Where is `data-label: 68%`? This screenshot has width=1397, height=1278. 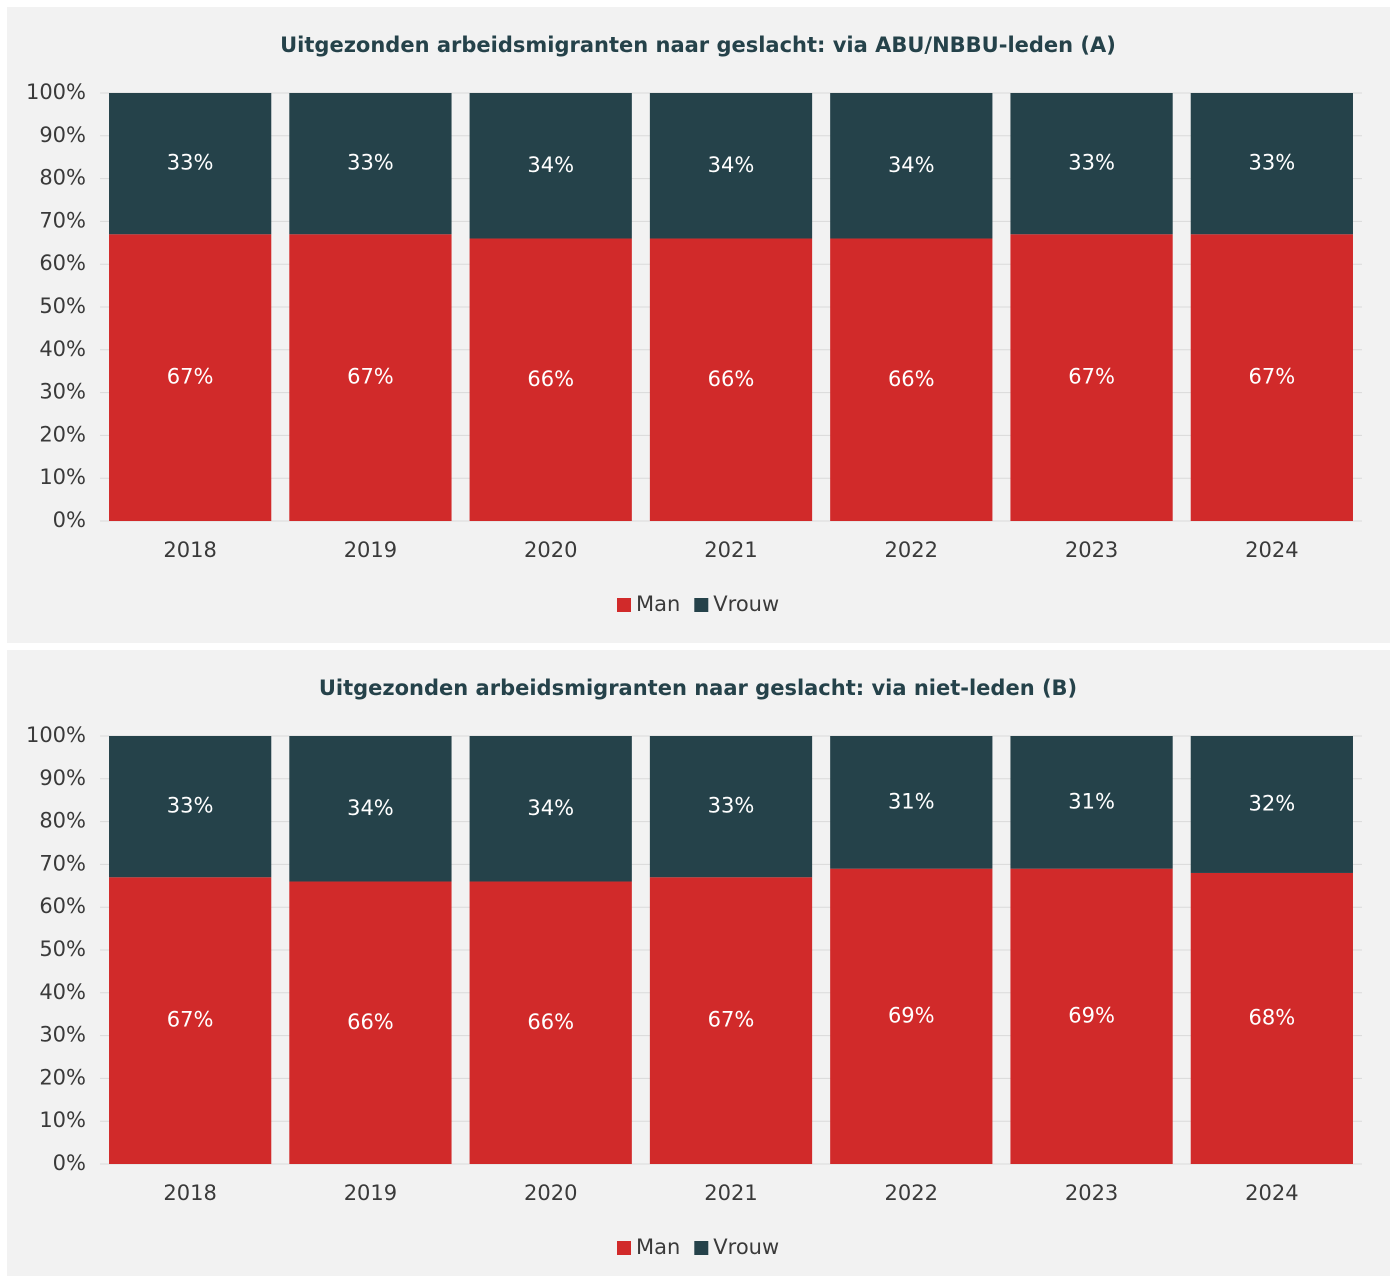
data-label: 68% is located at coordinates (1272, 1017).